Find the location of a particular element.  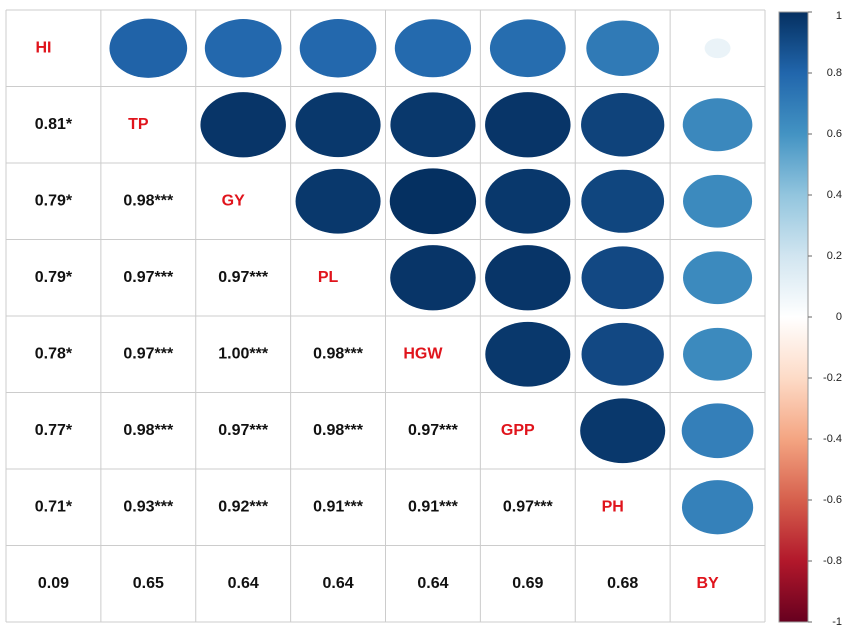

correlation-label: 0.78* is located at coordinates (54, 353).